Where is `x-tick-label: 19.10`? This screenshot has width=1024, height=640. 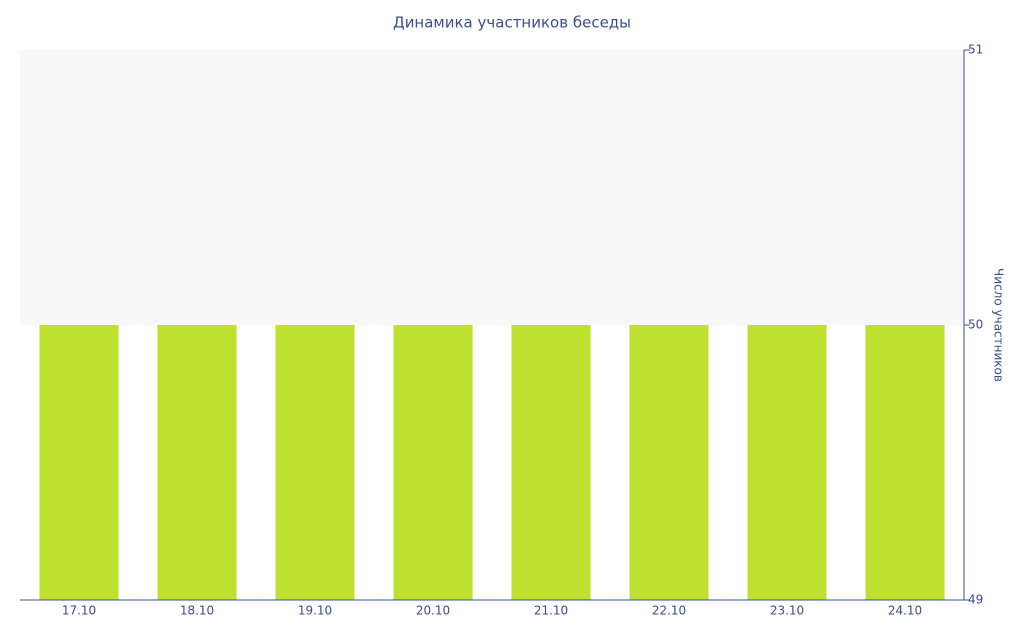
x-tick-label: 19.10 is located at coordinates (315, 611).